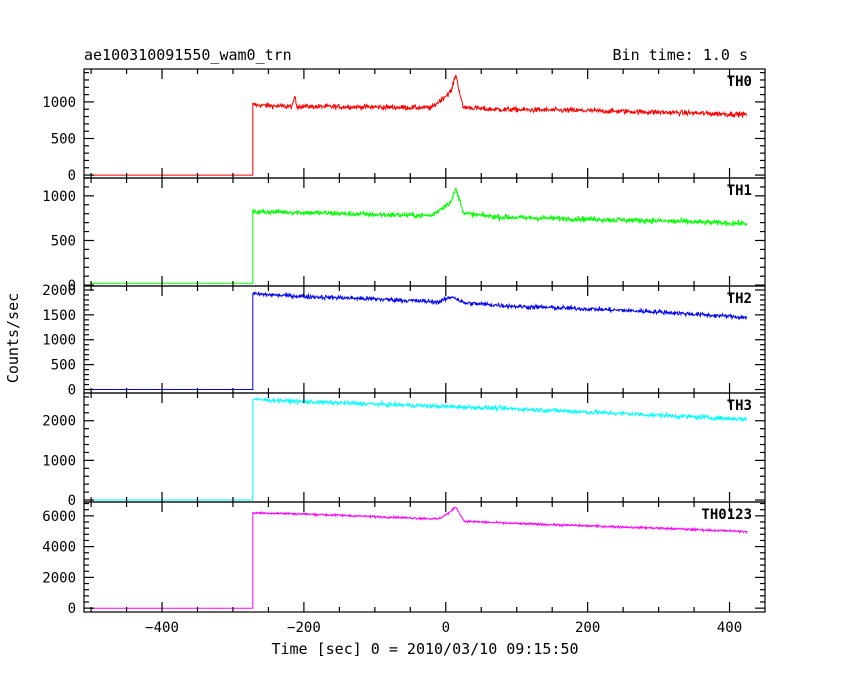  What do you see at coordinates (729, 628) in the screenshot?
I see `x-tick-label: 400` at bounding box center [729, 628].